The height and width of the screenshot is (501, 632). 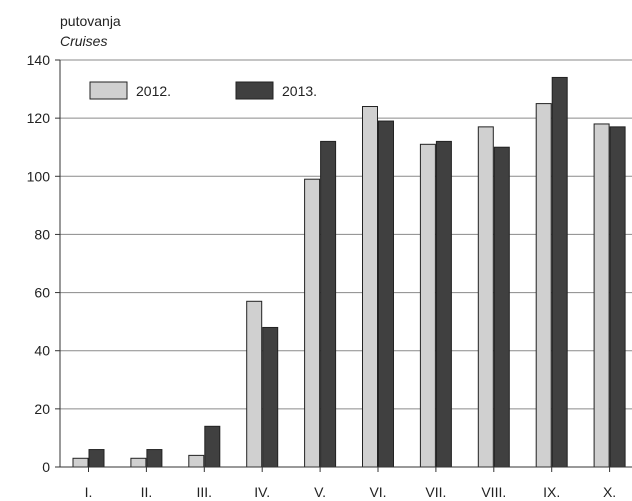 I want to click on x-axis-ticks: I. II. III. IV. V. VI. VII. VIII. IX. X., so click(x=350, y=483).